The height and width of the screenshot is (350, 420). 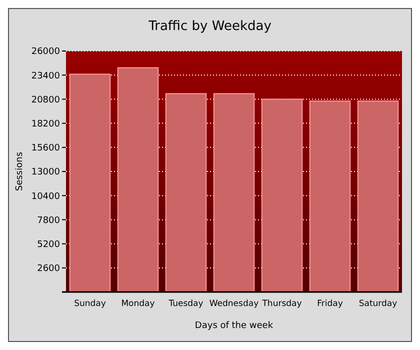 I want to click on x-tick-label: Saturday, so click(x=378, y=304).